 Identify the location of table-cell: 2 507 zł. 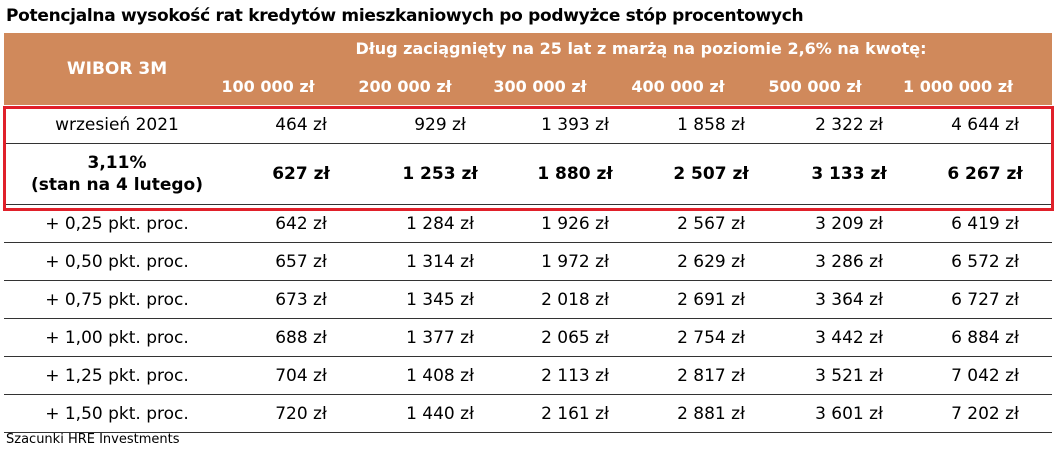
(711, 174).